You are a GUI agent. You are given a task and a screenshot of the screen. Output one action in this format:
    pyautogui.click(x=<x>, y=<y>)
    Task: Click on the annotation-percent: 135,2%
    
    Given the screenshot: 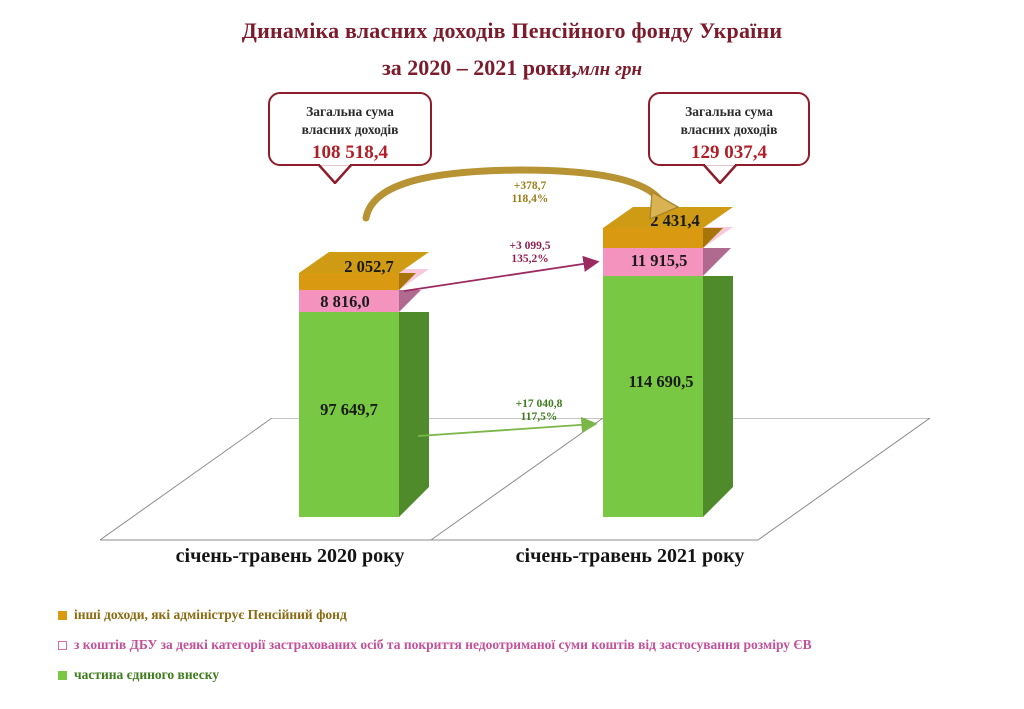 What is the action you would take?
    pyautogui.click(x=530, y=259)
    